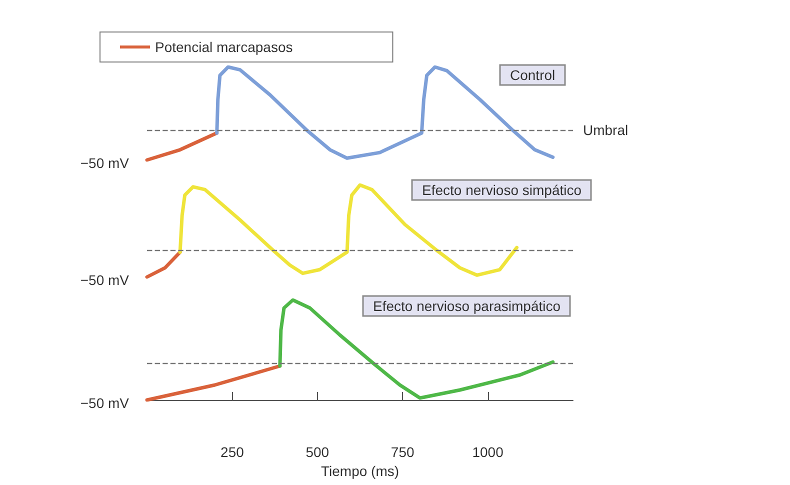 Image resolution: width=790 pixels, height=485 pixels. What do you see at coordinates (502, 190) in the screenshot?
I see `chart-title: Efecto nervioso simpático` at bounding box center [502, 190].